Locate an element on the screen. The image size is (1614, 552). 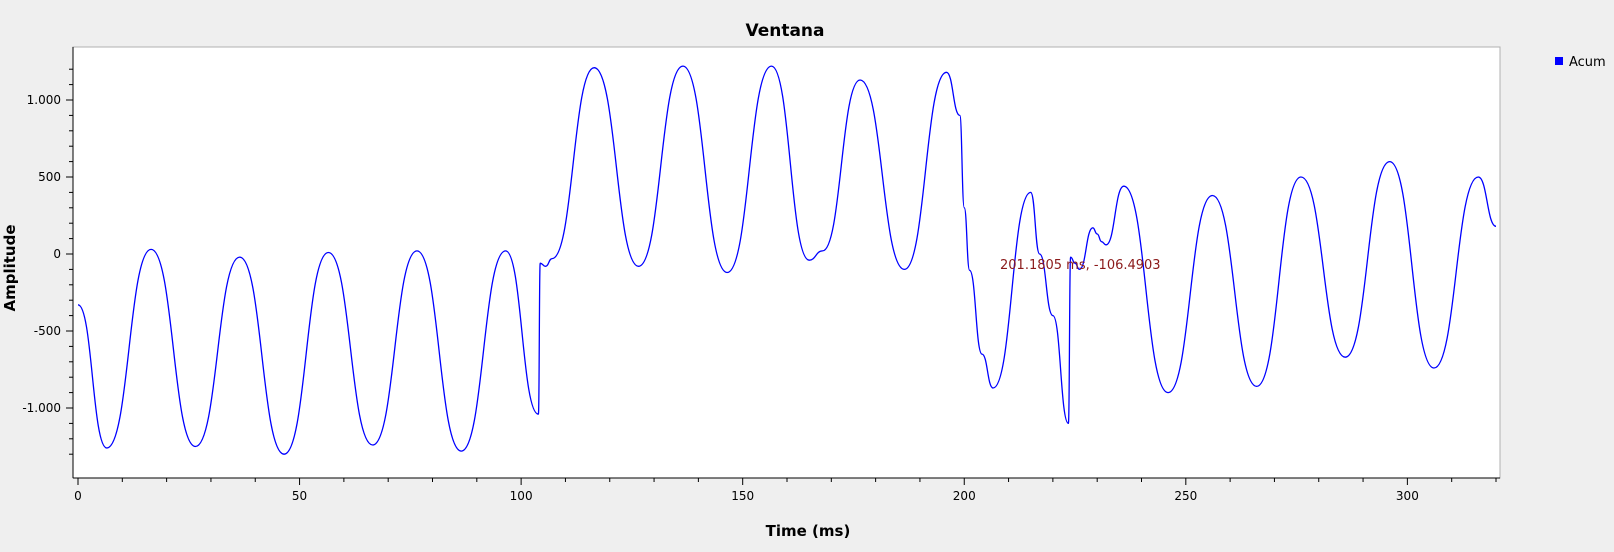
y-tick-label: 0 is located at coordinates (57, 254).